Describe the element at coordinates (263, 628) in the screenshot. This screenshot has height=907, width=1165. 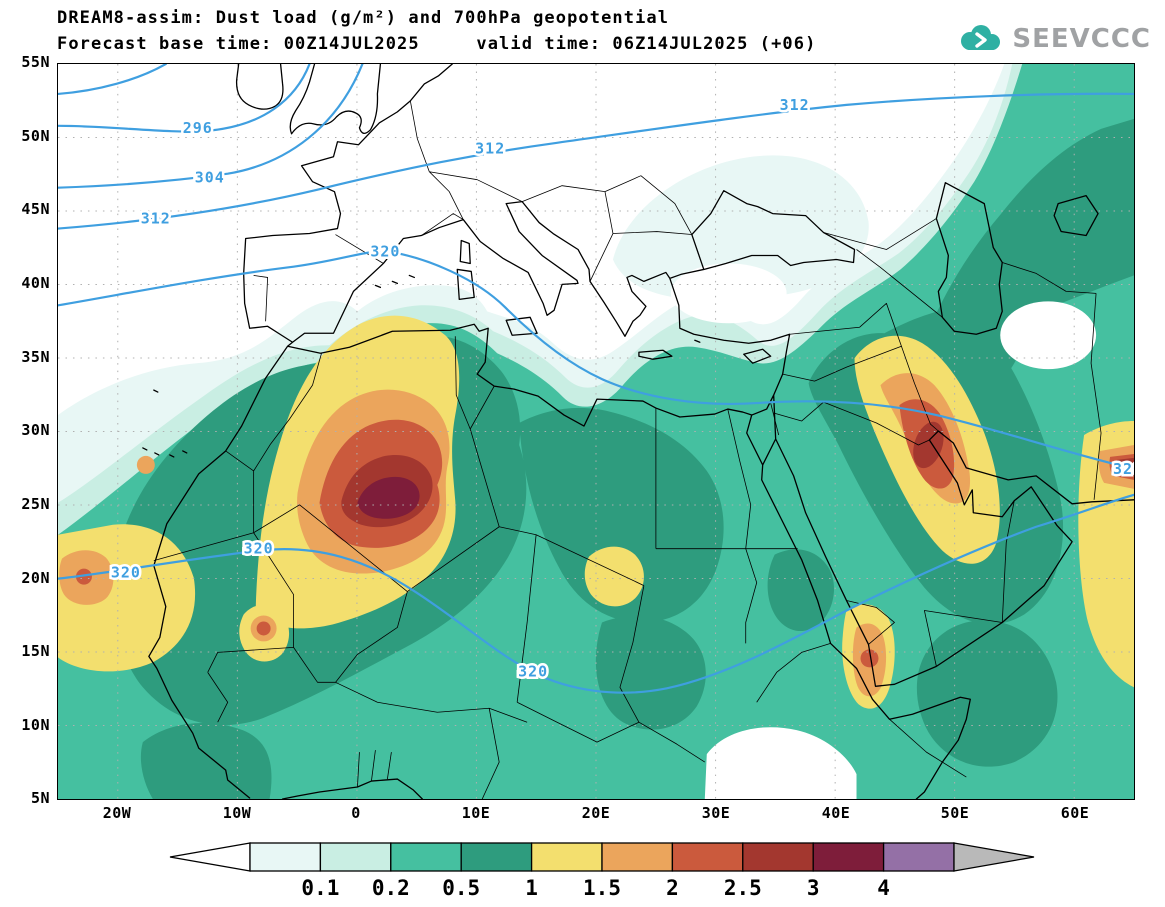
I see `dust-spot-mali-red` at that location.